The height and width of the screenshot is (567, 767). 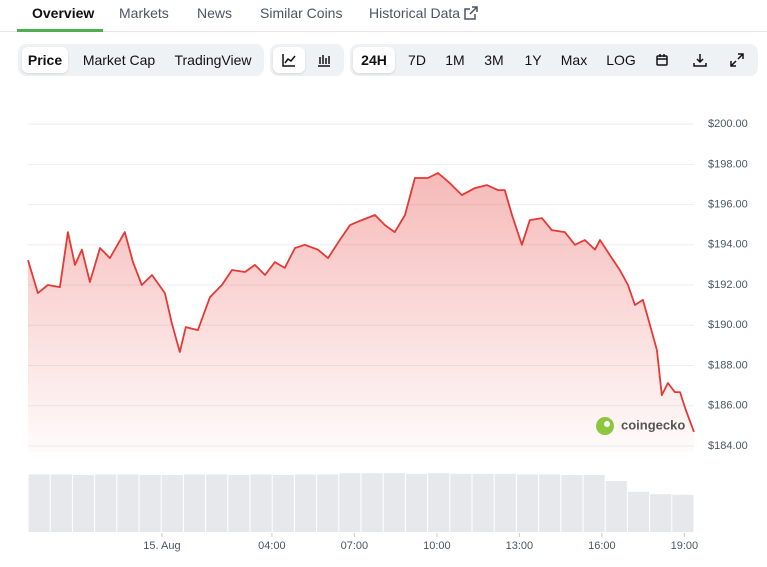 I want to click on button: Max, so click(x=574, y=60).